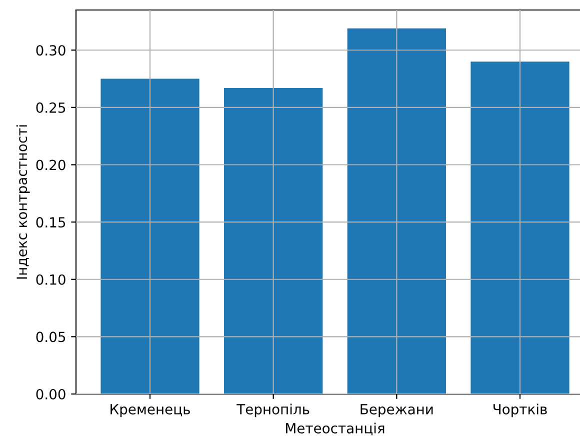 The height and width of the screenshot is (437, 580). What do you see at coordinates (51, 394) in the screenshot?
I see `y-tick-label: 0.00` at bounding box center [51, 394].